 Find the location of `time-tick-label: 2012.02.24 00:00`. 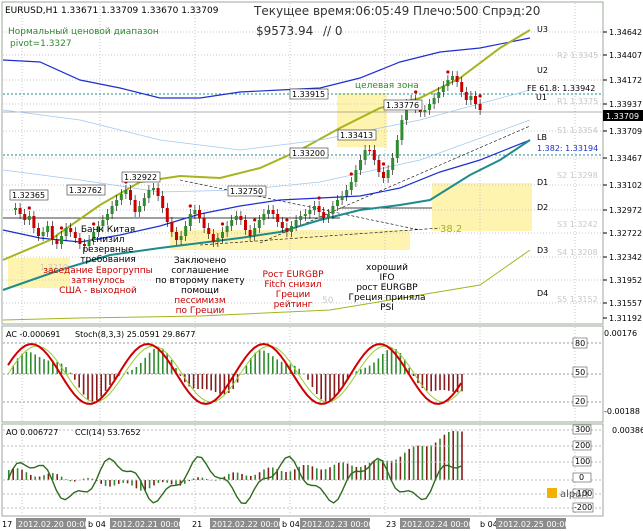

time-tick-label: 2012.02.24 00:00 is located at coordinates (437, 524).